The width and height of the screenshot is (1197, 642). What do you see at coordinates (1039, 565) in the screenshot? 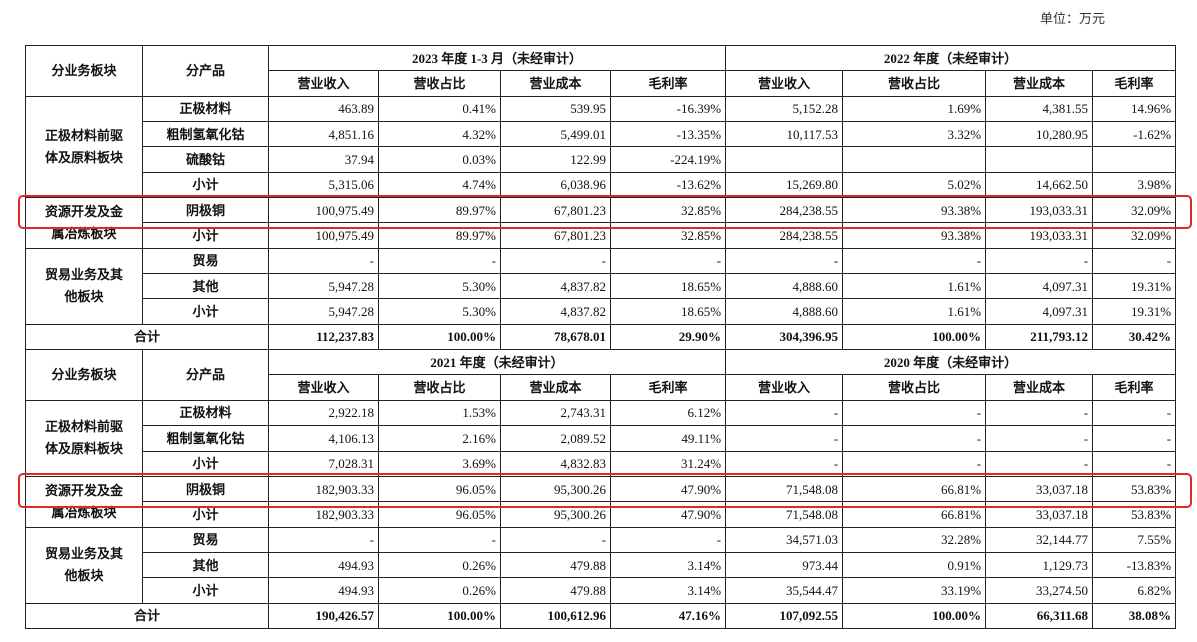
I see `value-cell: 1,129.73` at bounding box center [1039, 565].